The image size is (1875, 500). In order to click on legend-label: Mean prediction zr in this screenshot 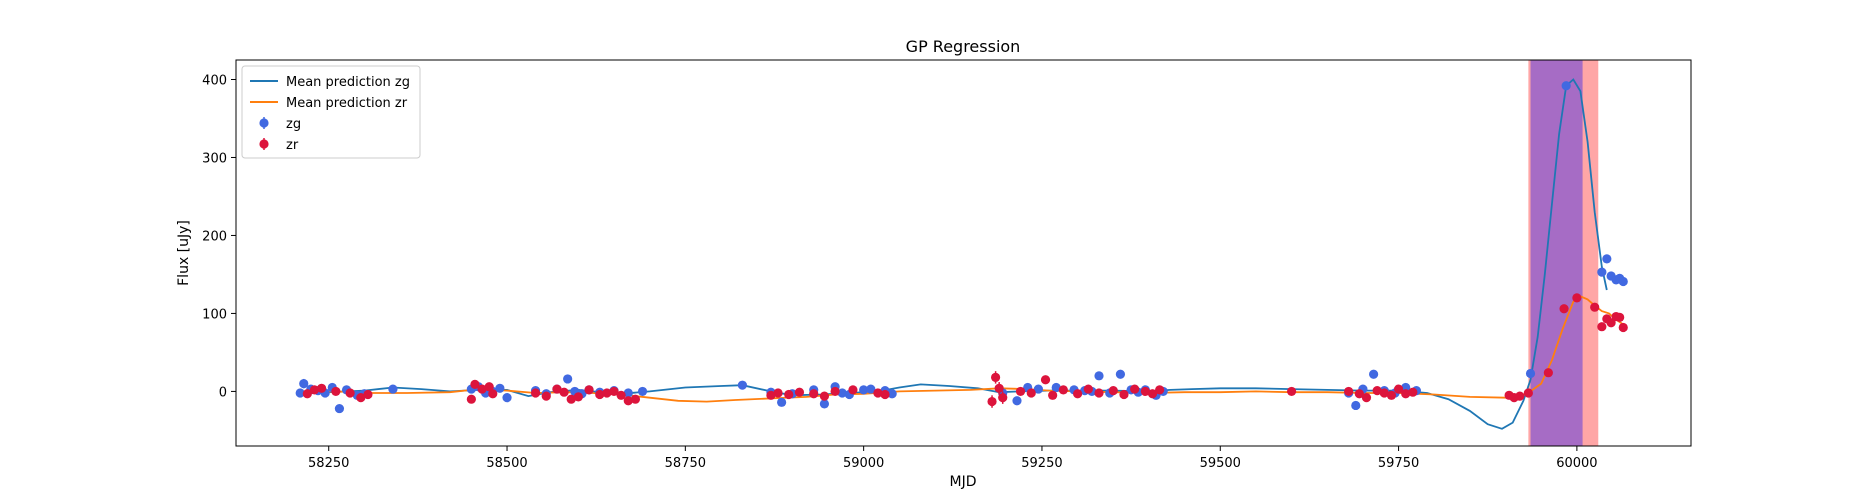, I will do `click(347, 103)`.